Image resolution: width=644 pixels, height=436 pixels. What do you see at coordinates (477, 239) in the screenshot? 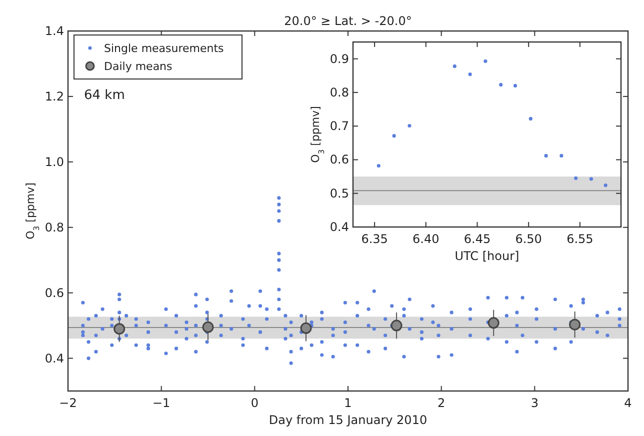
I see `x-tick-label: 6.45` at bounding box center [477, 239].